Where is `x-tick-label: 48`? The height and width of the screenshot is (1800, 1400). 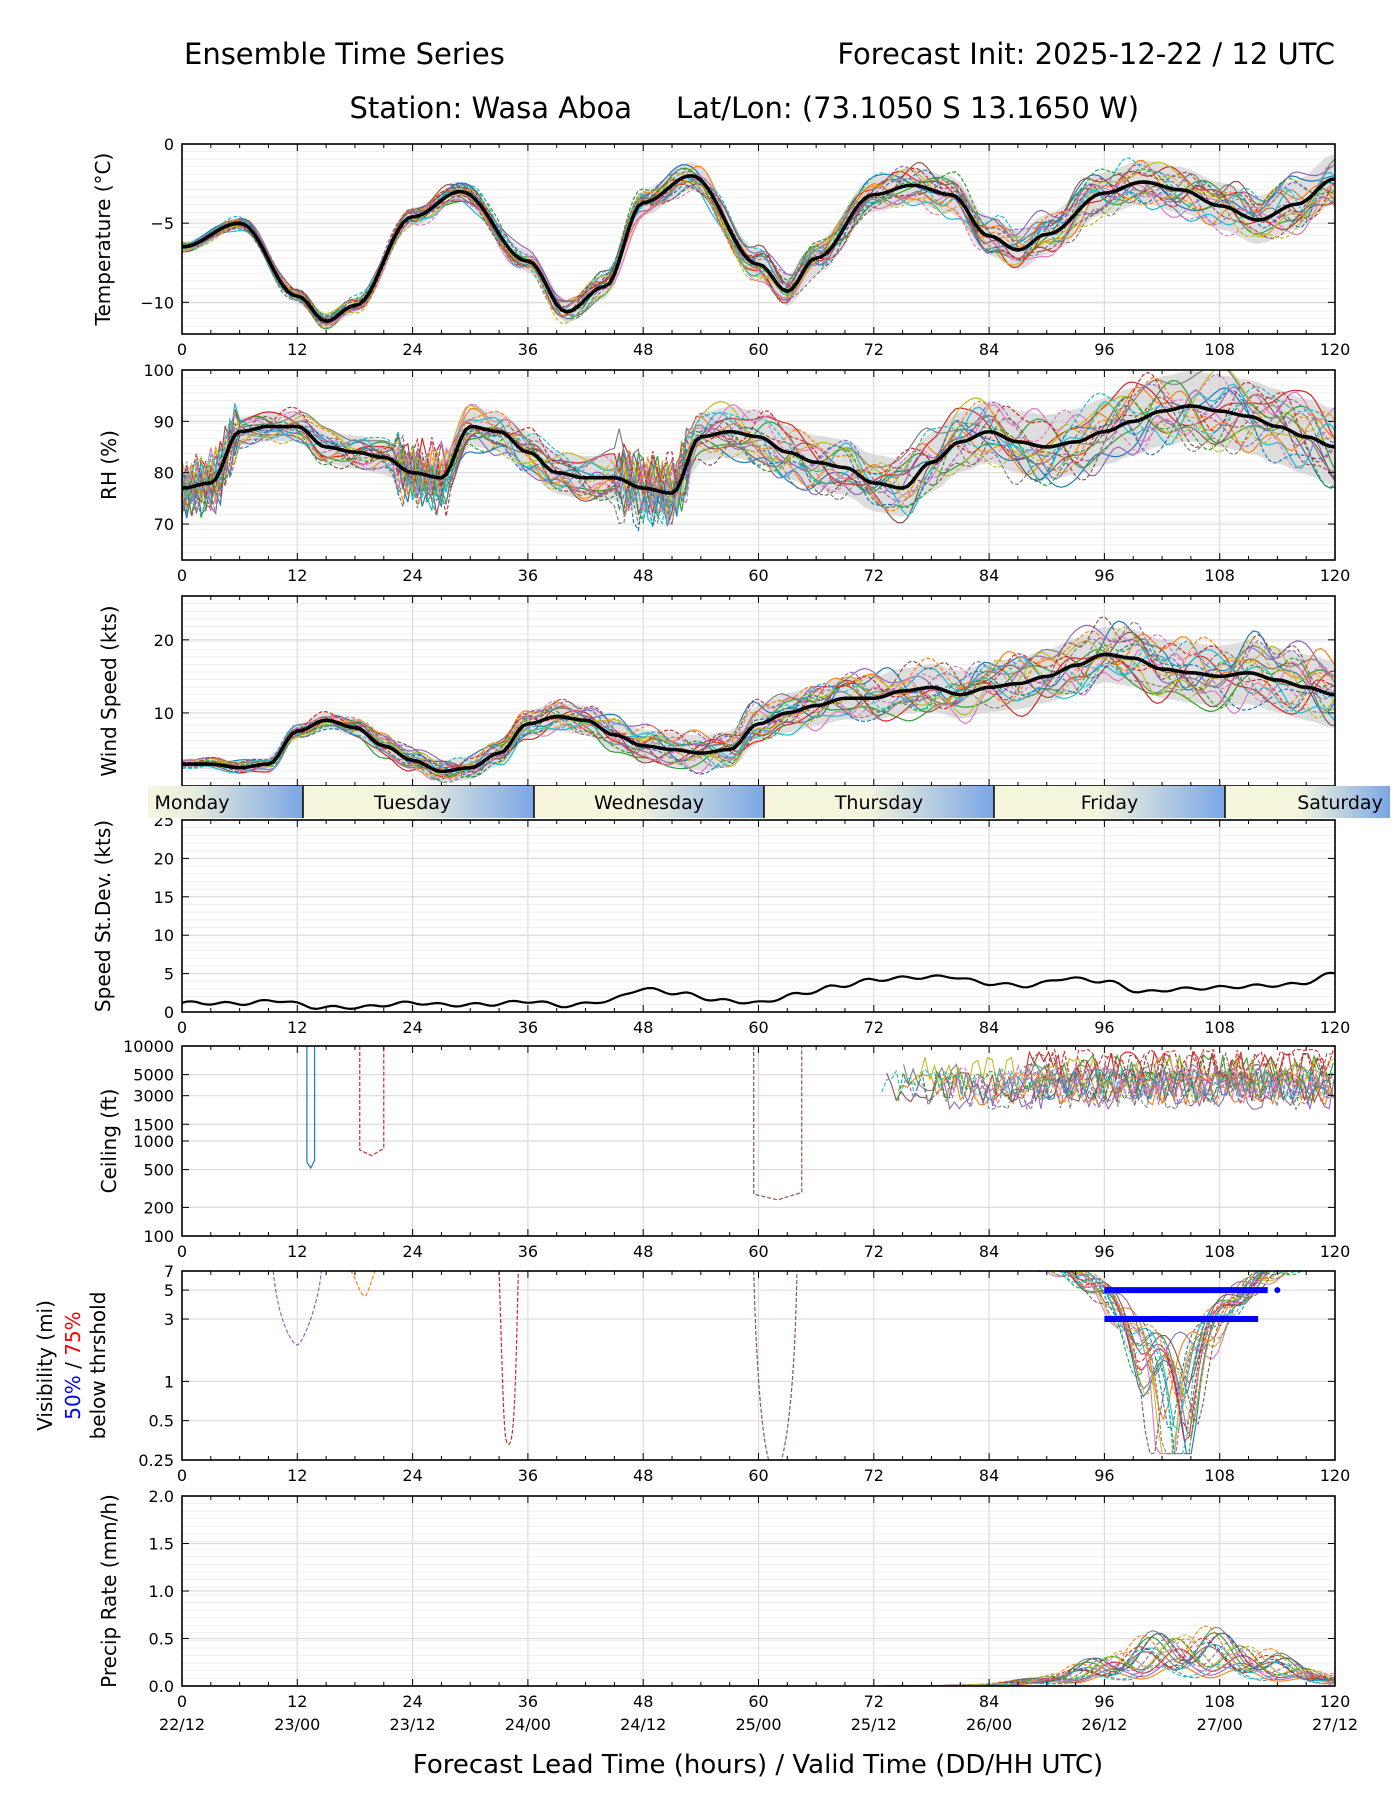 x-tick-label: 48 is located at coordinates (643, 1701).